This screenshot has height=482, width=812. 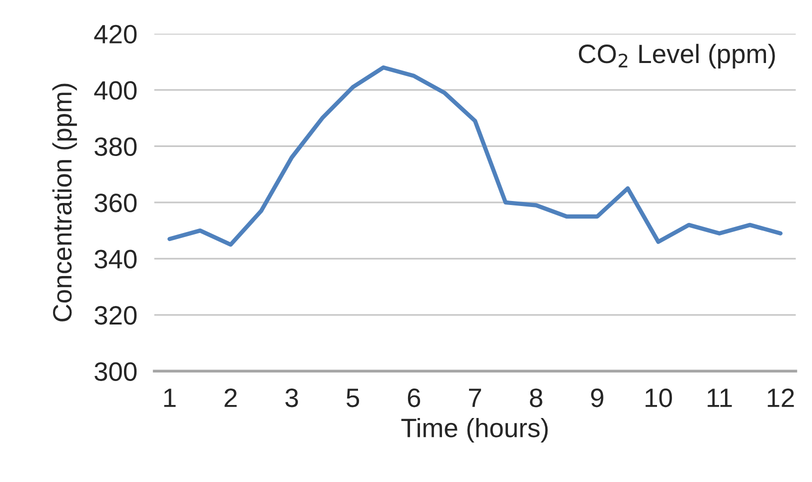 I want to click on x-tick-label: 1, so click(x=170, y=397).